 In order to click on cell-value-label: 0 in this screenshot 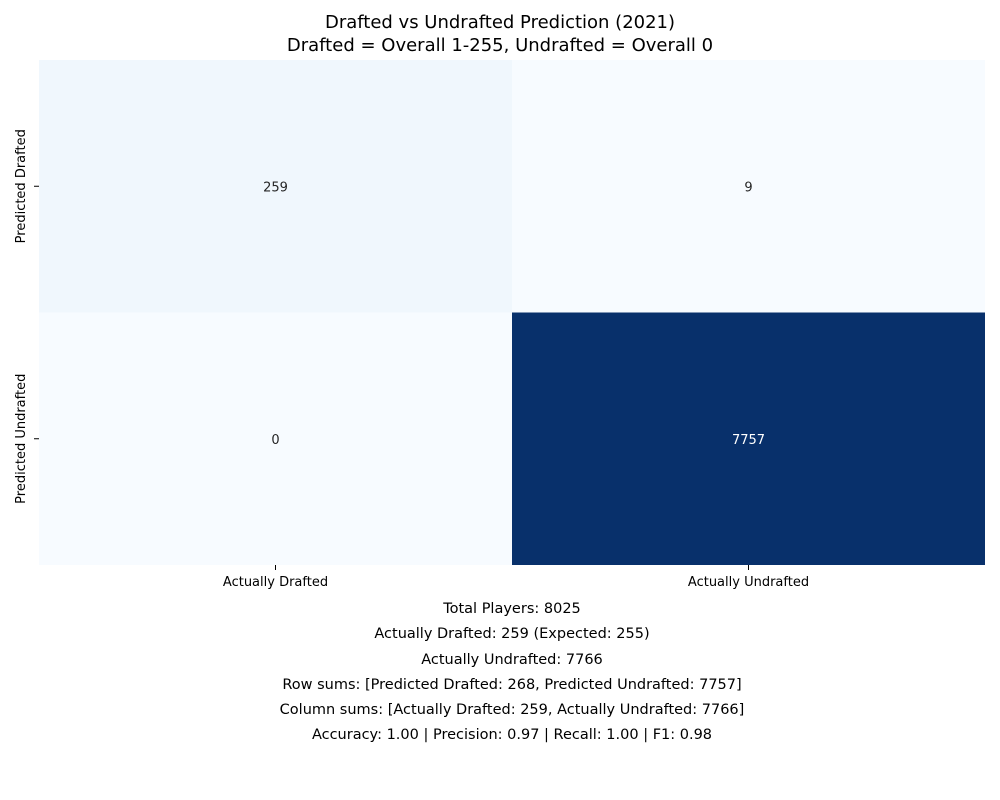, I will do `click(275, 440)`.